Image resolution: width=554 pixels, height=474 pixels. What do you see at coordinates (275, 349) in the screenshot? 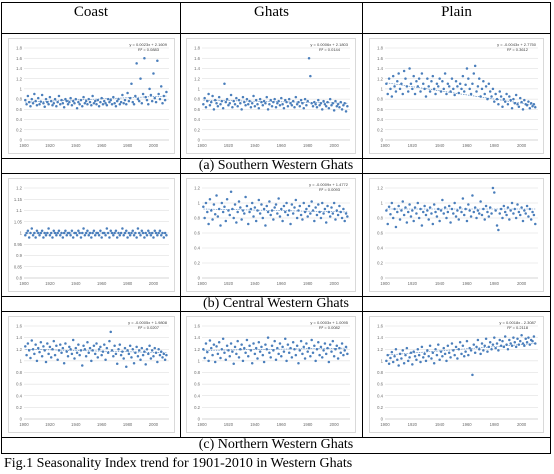
I see `trend-line` at bounding box center [275, 349].